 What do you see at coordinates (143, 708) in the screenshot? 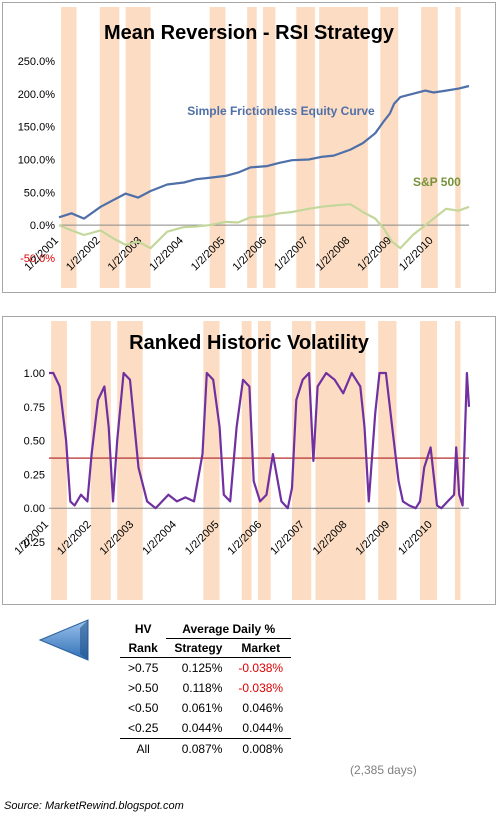
I see `rank-cell: <0.50` at bounding box center [143, 708].